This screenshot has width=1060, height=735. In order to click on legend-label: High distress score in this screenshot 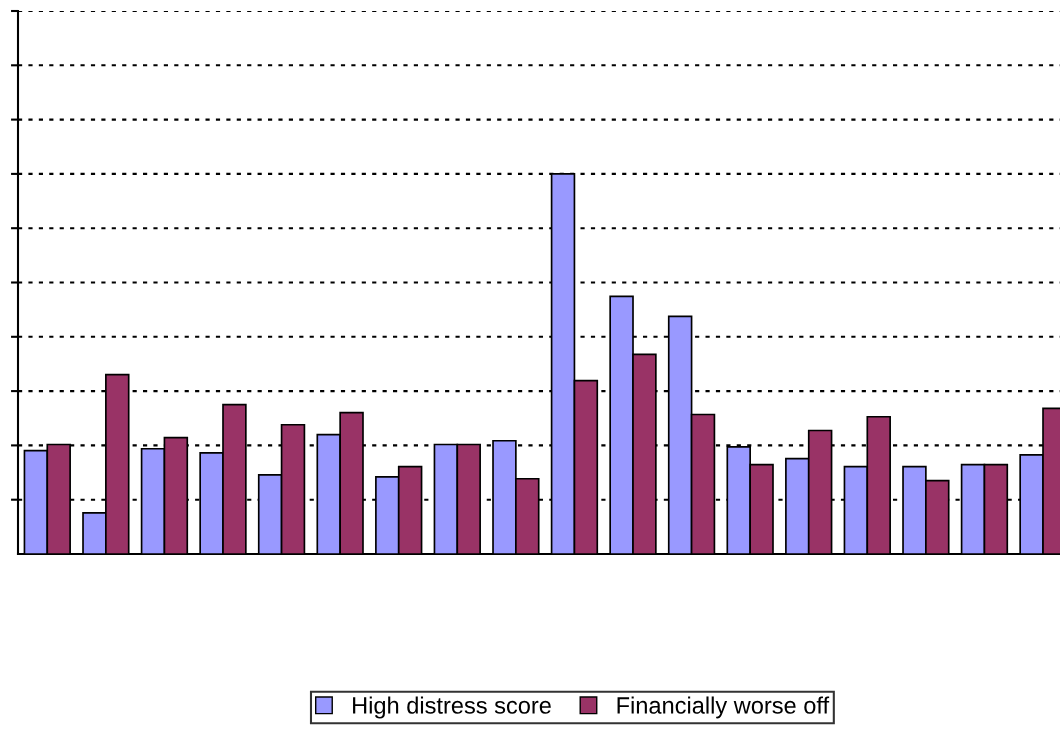, I will do `click(452, 707)`.